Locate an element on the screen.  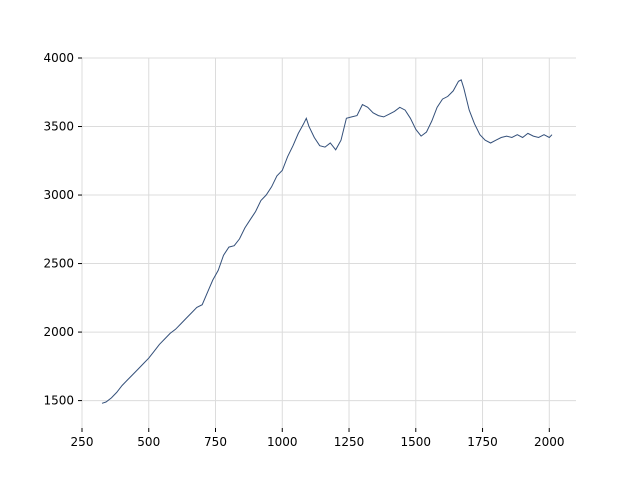
y-tick-label: 2500 is located at coordinates (58, 264).